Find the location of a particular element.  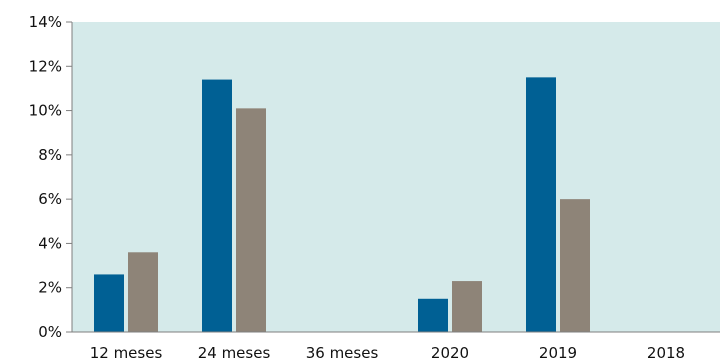

x-tick-label: 2018 is located at coordinates (666, 353).